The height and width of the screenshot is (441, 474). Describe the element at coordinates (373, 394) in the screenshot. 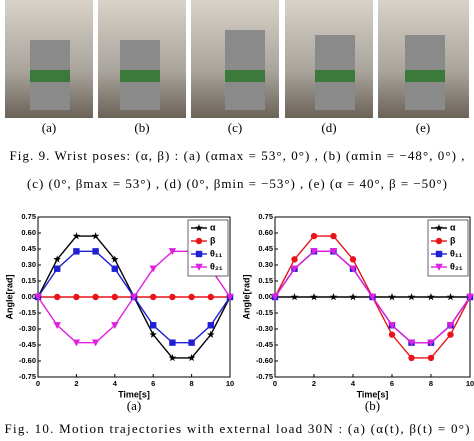

I see `x-axis-label: Time[s]` at that location.